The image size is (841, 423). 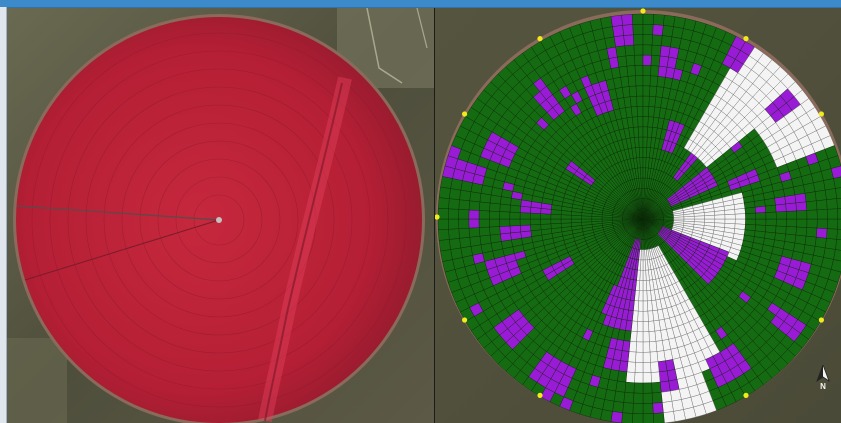 What do you see at coordinates (303, 252) in the screenshot?
I see `drainage-streak` at bounding box center [303, 252].